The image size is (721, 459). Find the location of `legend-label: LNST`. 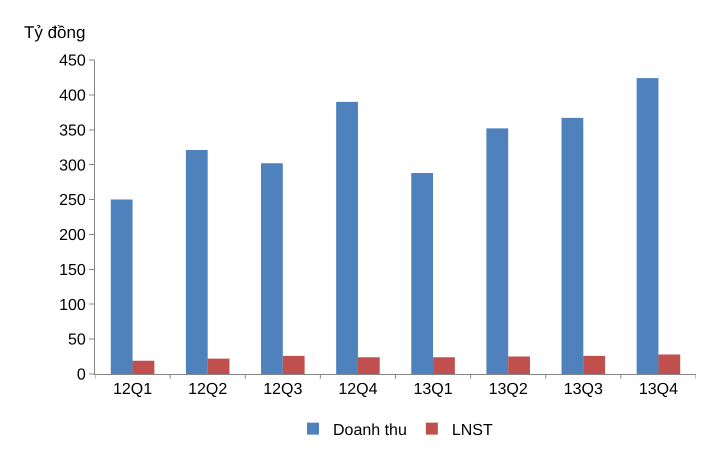

legend-label: LNST is located at coordinates (472, 430).